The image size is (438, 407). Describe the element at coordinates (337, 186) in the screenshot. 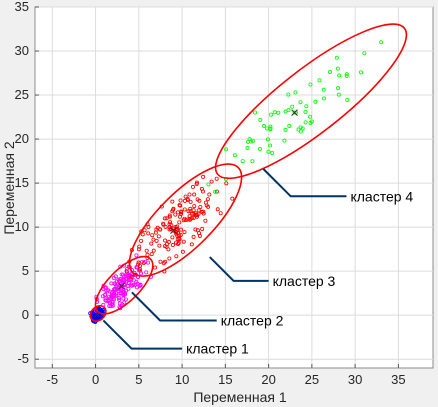

I see `cluster-4-annotation: кластер 4` at that location.